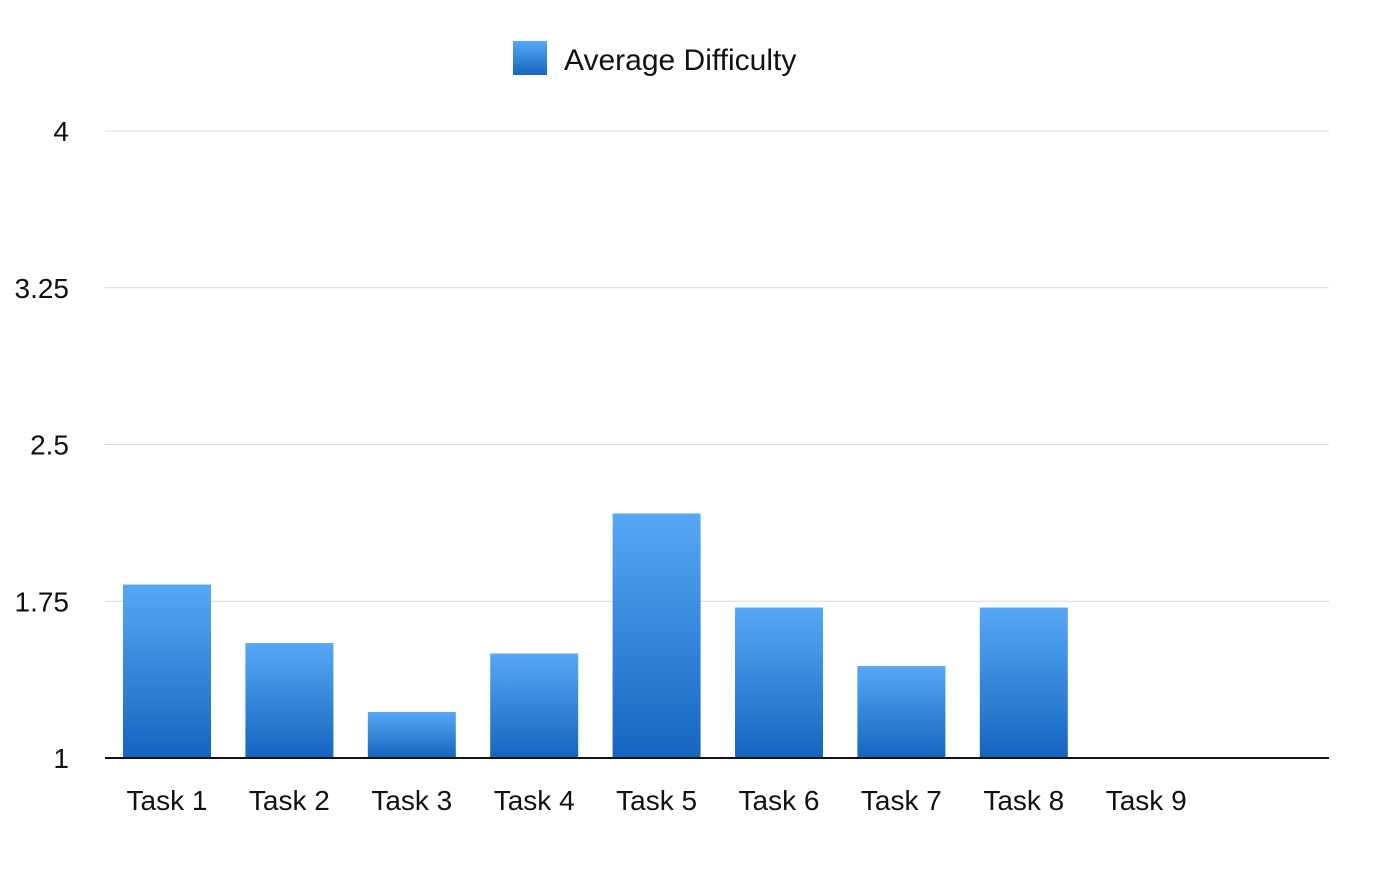 The width and height of the screenshot is (1398, 882). I want to click on legend: Average Difficulty, so click(654, 59).